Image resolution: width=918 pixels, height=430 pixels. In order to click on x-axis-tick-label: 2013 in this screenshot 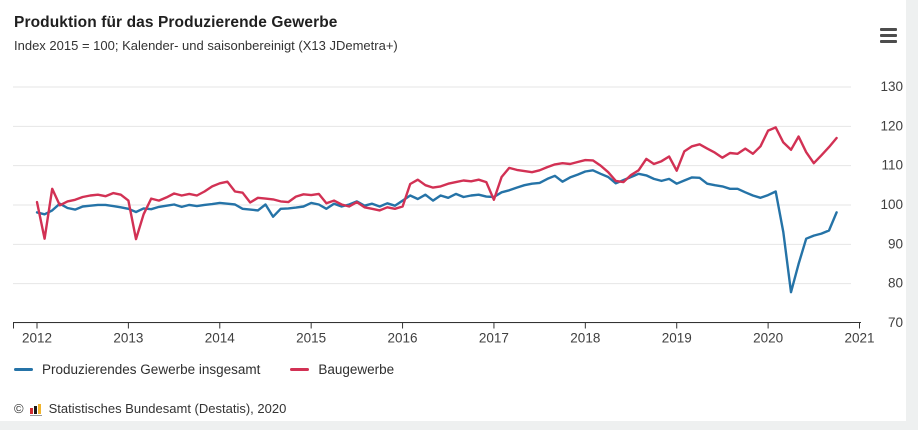, I will do `click(128, 338)`.